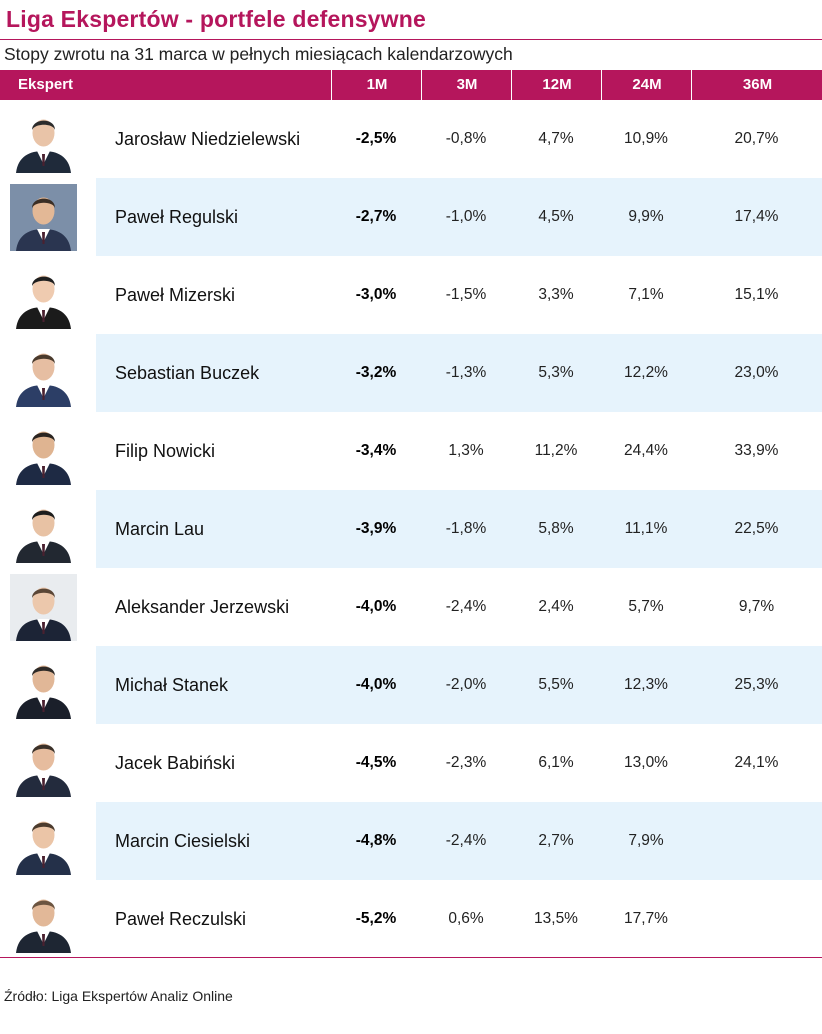  Describe the element at coordinates (216, 19) in the screenshot. I see `page-title: Liga Ekspertów - portfele defensywne` at that location.